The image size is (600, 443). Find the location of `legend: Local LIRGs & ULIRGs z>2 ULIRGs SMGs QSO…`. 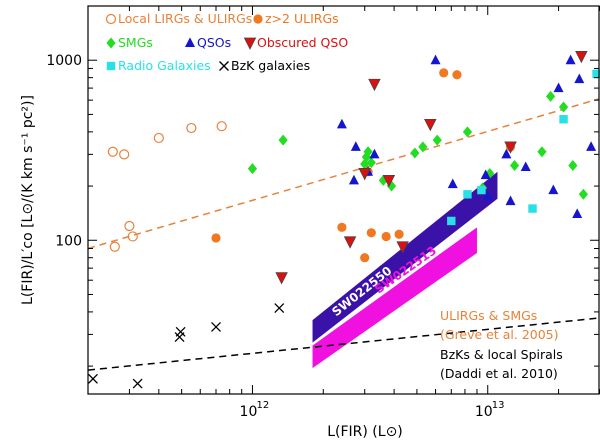

legend: Local LIRGs & ULIRGs z>2 ULIRGs SMGs QSO… is located at coordinates (226, 42).